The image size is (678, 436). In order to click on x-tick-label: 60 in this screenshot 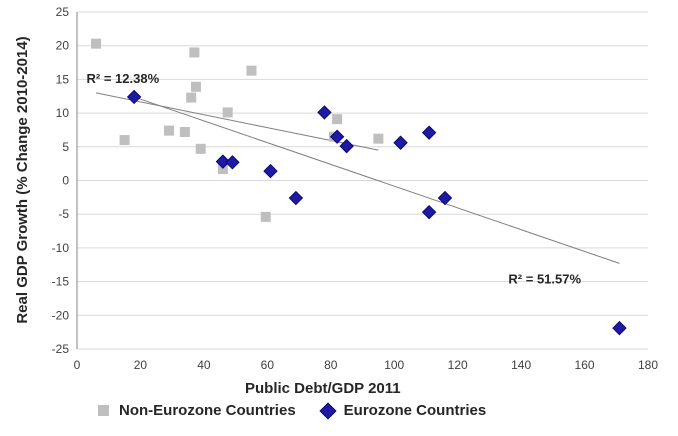, I will do `click(268, 365)`.